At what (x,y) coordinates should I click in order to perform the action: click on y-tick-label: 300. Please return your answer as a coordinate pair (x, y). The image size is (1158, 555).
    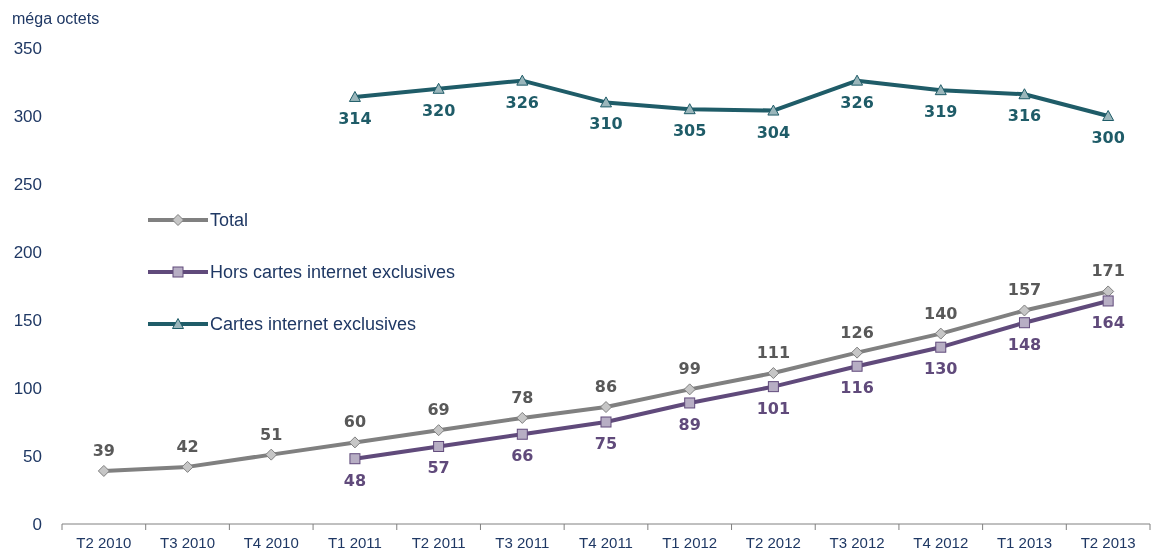
    Looking at the image, I should click on (27, 116).